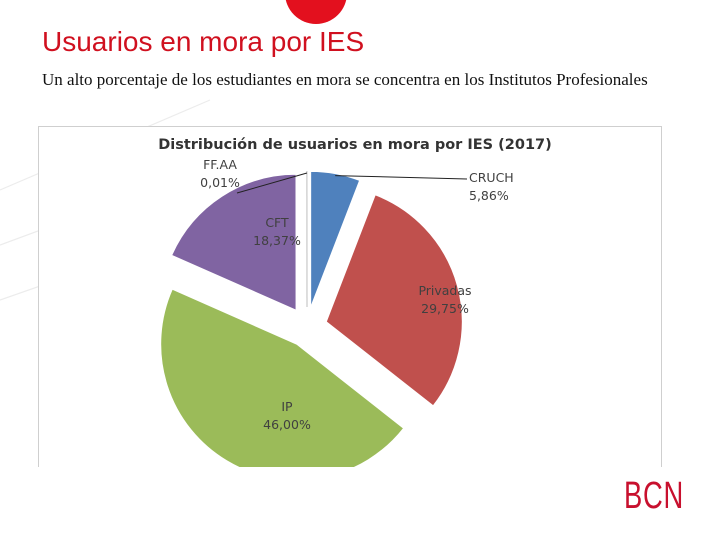  What do you see at coordinates (654, 496) in the screenshot?
I see `bcn-logo: BCN` at bounding box center [654, 496].